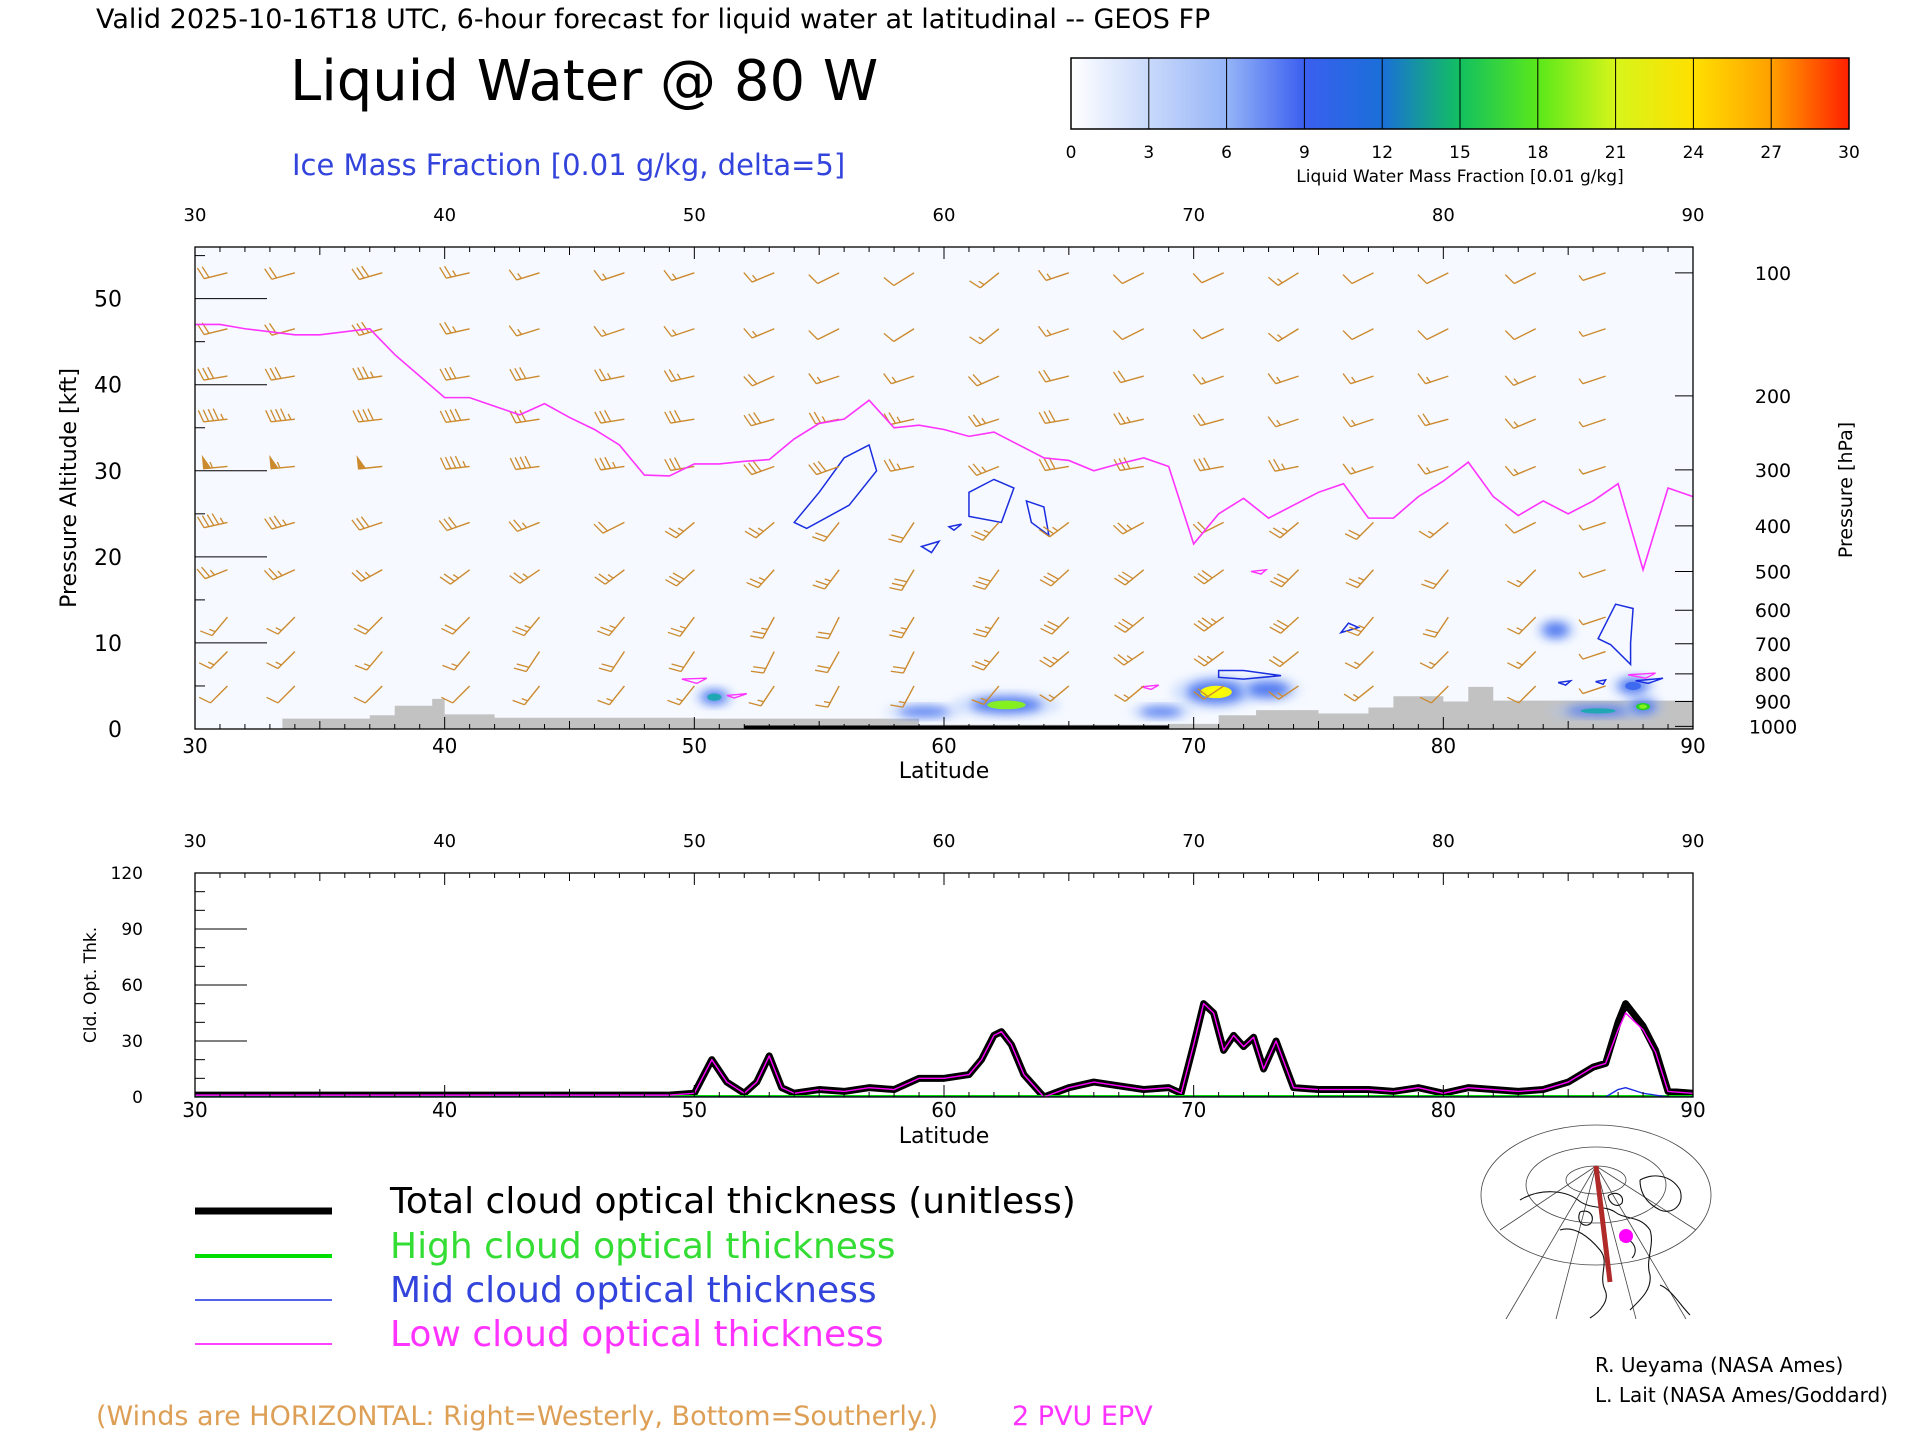 The width and height of the screenshot is (1920, 1440). Describe the element at coordinates (1773, 645) in the screenshot. I see `pressure-tick-label: 700` at that location.